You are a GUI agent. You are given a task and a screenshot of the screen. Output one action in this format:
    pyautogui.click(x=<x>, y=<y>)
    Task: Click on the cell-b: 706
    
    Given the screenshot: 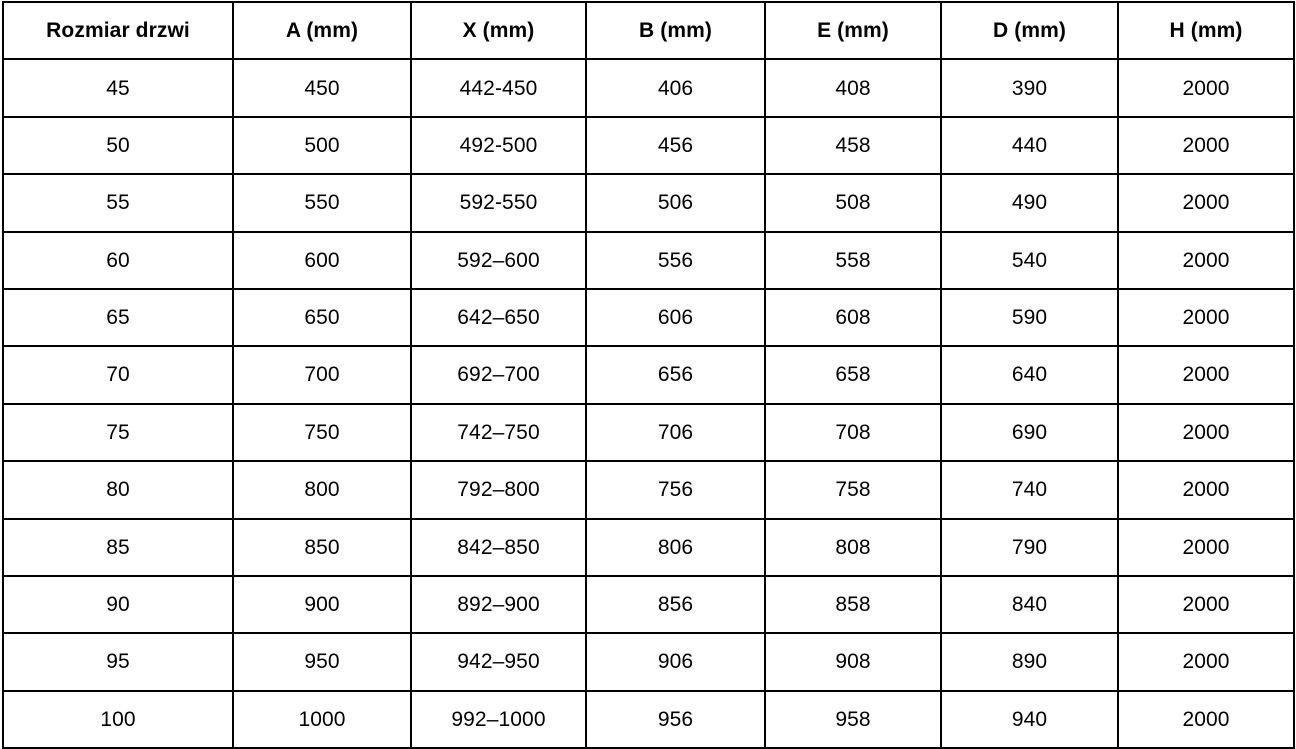 What is the action you would take?
    pyautogui.click(x=675, y=432)
    